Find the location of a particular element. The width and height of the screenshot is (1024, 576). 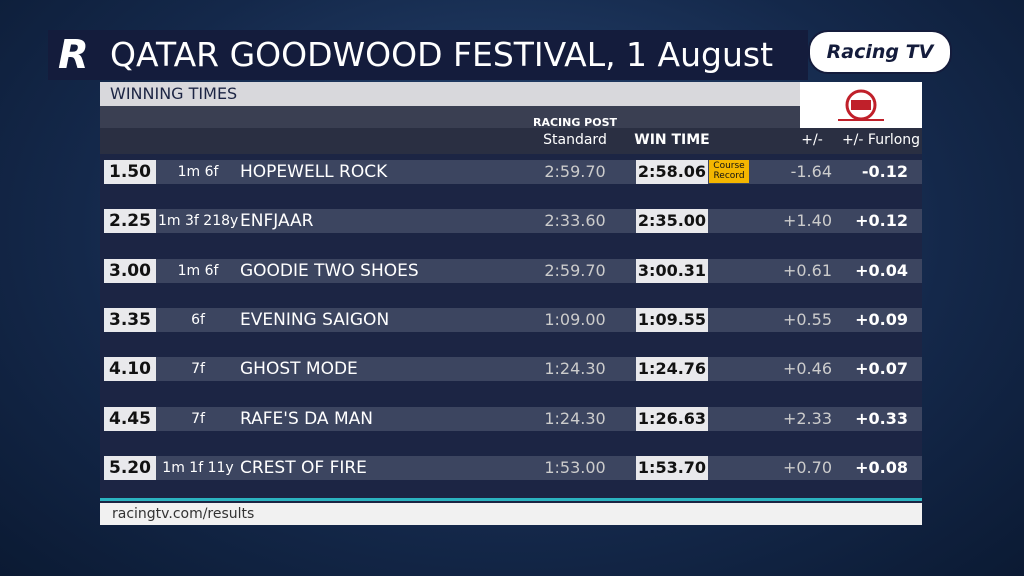

distance: 6f is located at coordinates (198, 319).